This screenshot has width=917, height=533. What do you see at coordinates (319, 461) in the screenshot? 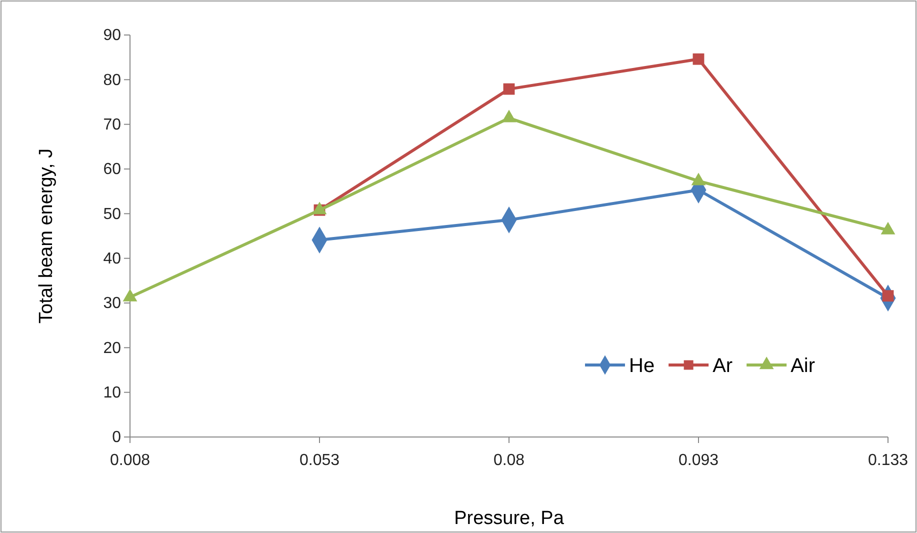
I see `x-tick-label: 0.053` at bounding box center [319, 461].